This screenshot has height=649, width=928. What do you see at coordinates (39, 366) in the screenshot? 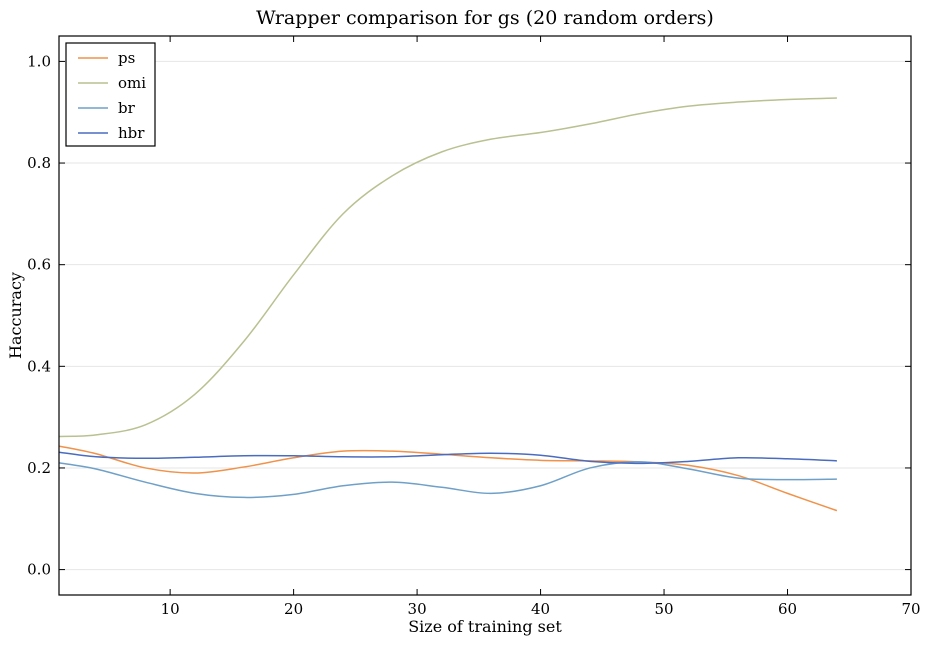
I see `y-tick-label: 0.4` at bounding box center [39, 366].